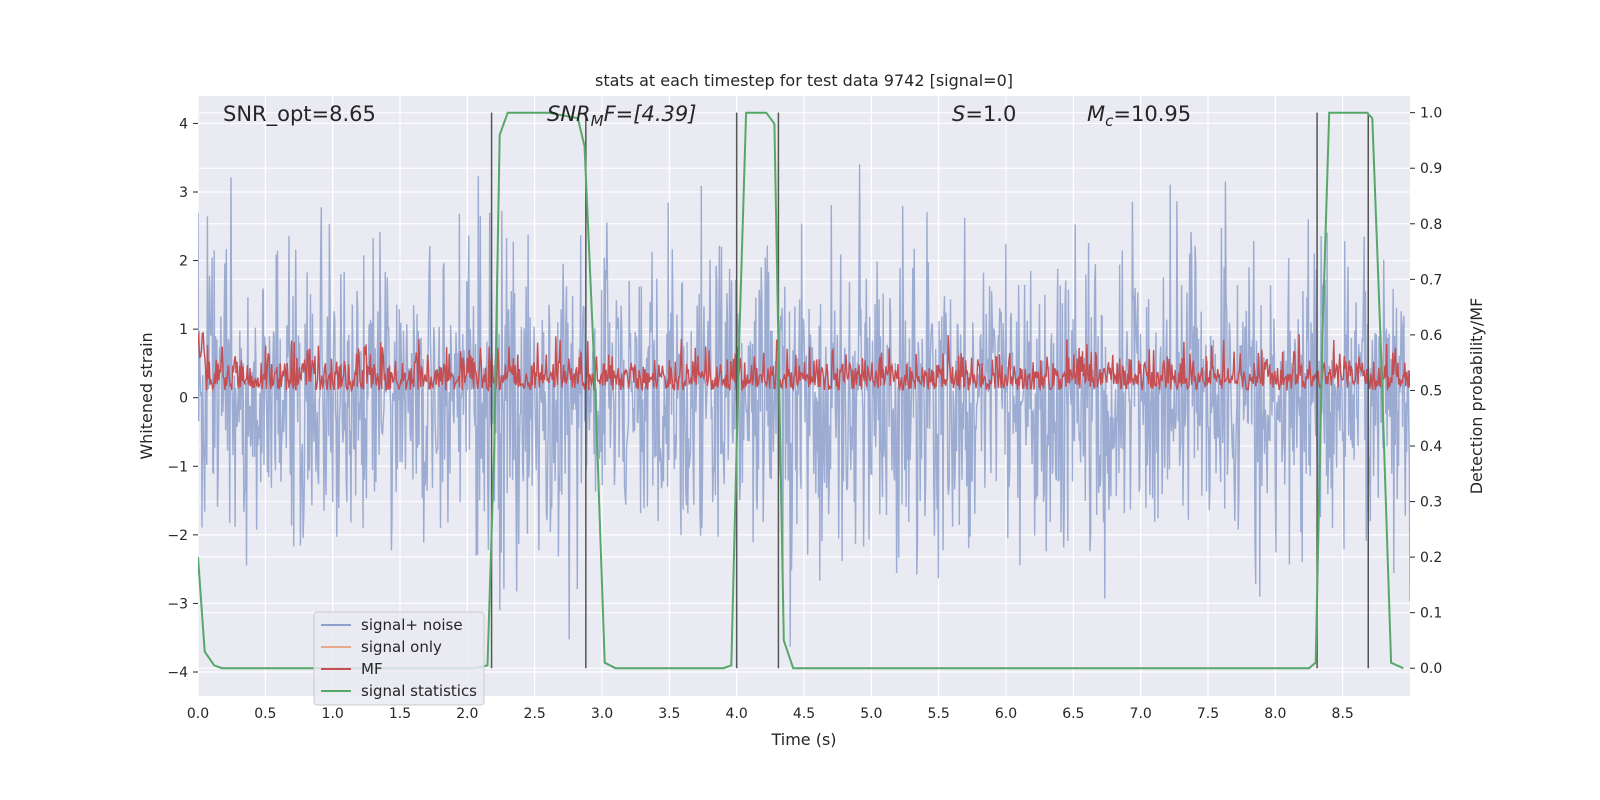 This screenshot has width=1600, height=800. Describe the element at coordinates (177, 673) in the screenshot. I see `y-tick-label-left: −4` at that location.